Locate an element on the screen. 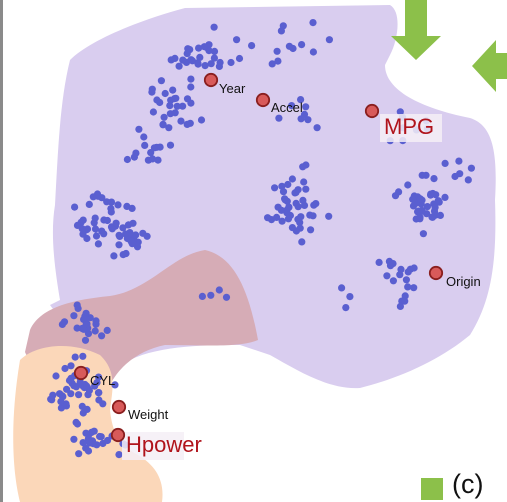 This screenshot has height=502, width=507. dimension-label: Accel is located at coordinates (287, 107).